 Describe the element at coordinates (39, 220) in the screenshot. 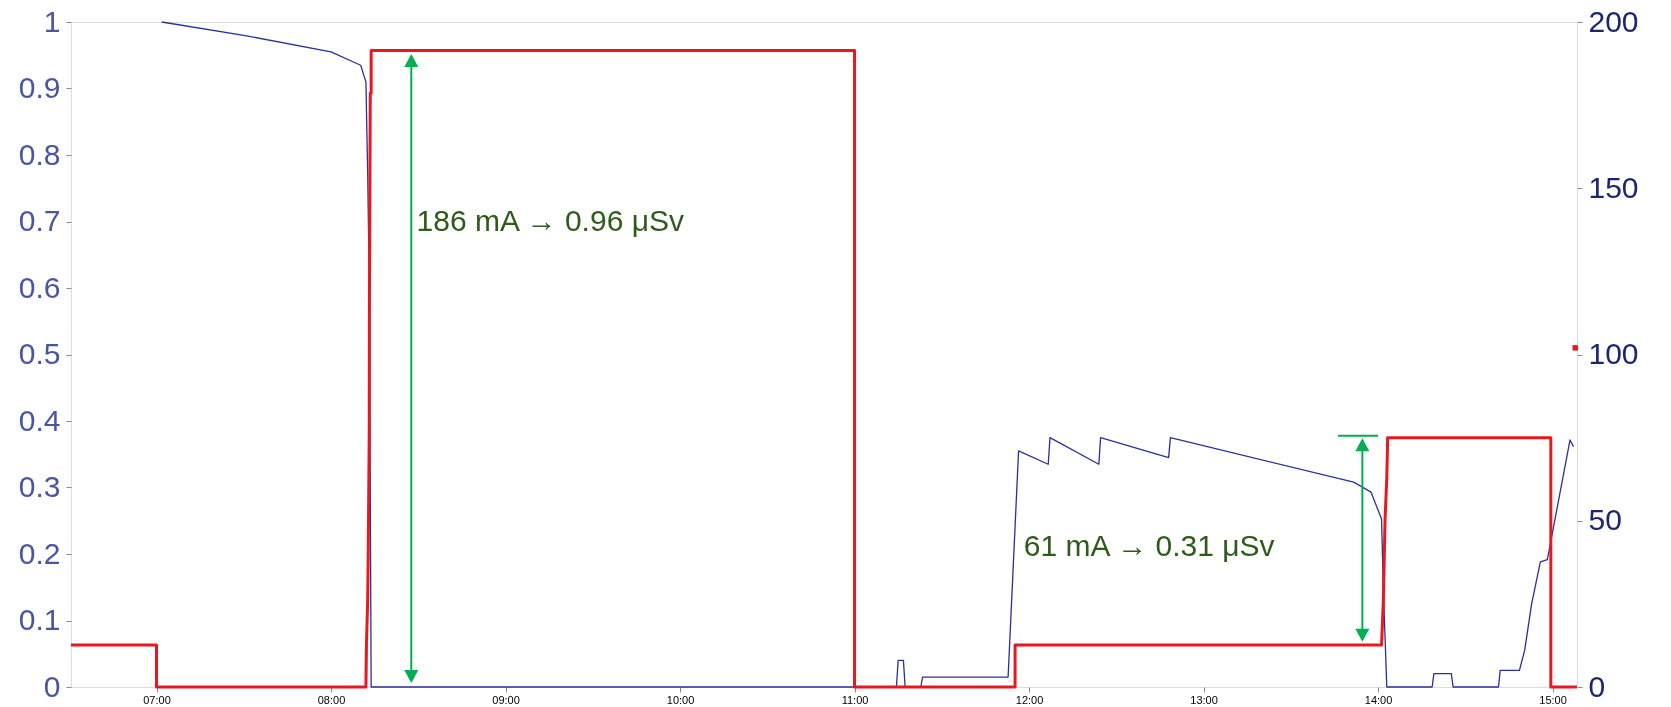

I see `y-tick-label: 0.7` at that location.